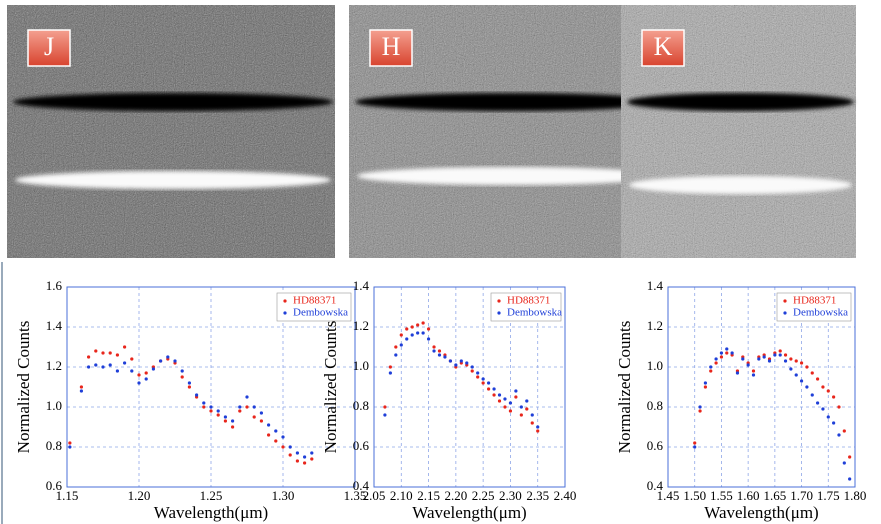 This screenshot has height=524, width=881. What do you see at coordinates (469, 512) in the screenshot?
I see `x-axis-label: Wavelength(μm)` at bounding box center [469, 512].